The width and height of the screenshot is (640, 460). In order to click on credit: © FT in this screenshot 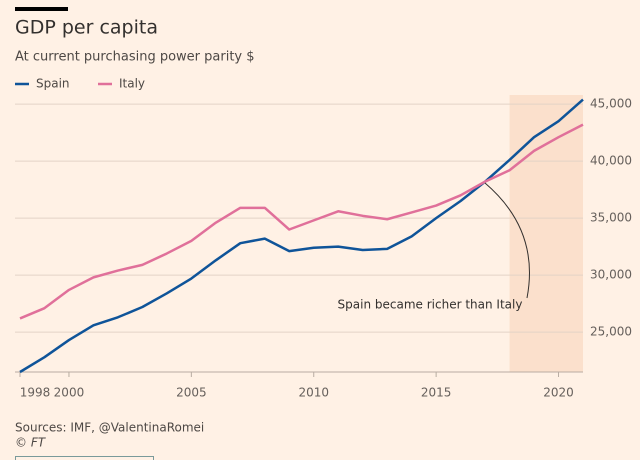, I will do `click(31, 443)`.